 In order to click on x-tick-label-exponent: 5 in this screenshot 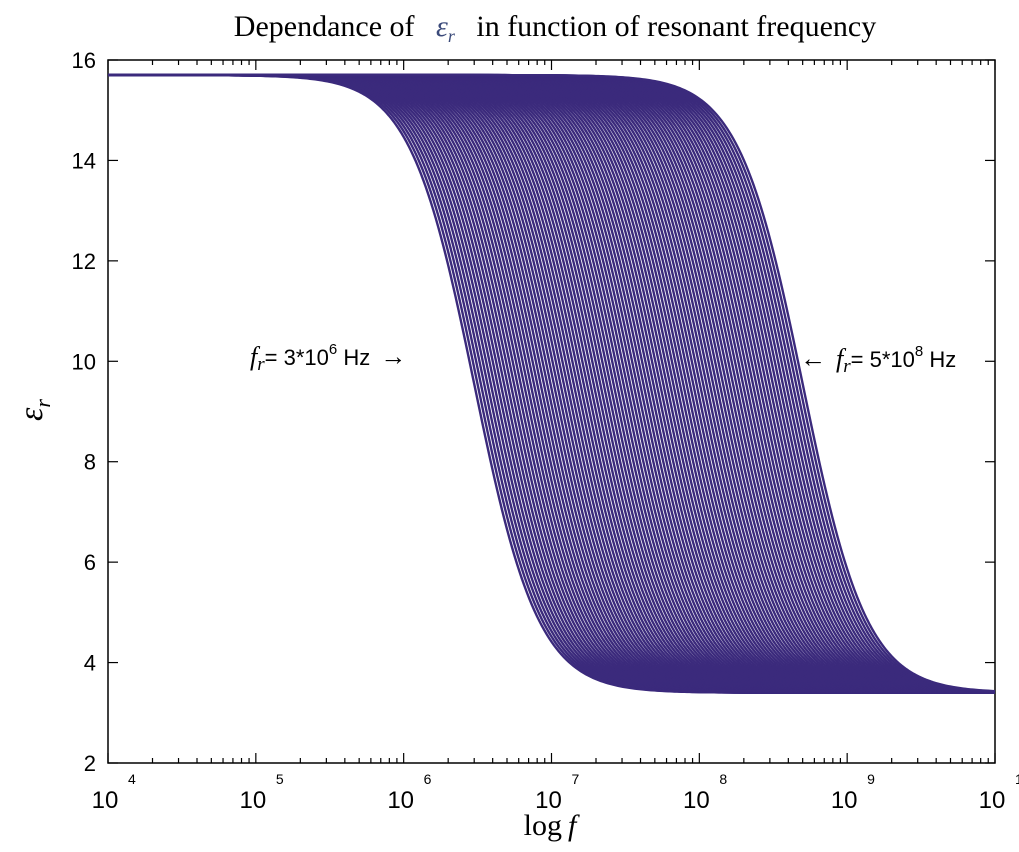, I will do `click(280, 779)`.